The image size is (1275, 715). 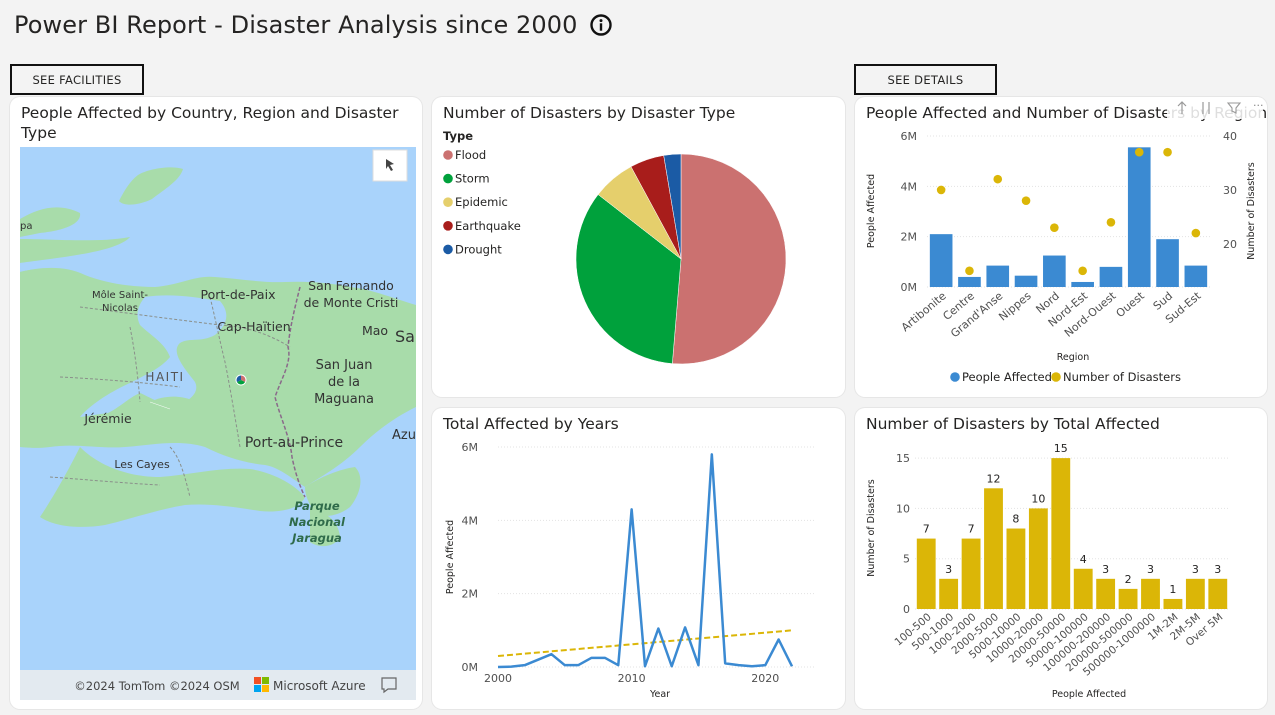 I want to click on hist-data-label: 10, so click(x=1038, y=498).